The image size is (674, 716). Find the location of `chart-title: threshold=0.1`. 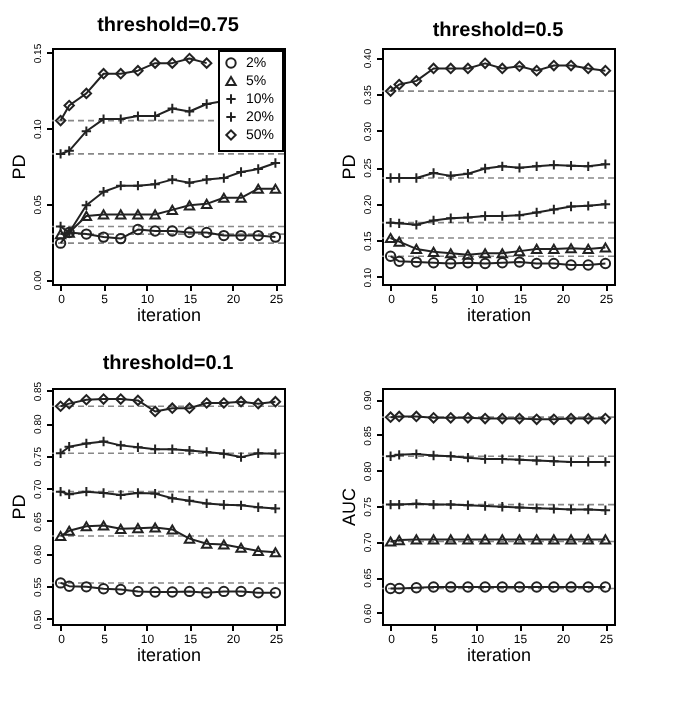

chart-title: threshold=0.1 is located at coordinates (168, 363).